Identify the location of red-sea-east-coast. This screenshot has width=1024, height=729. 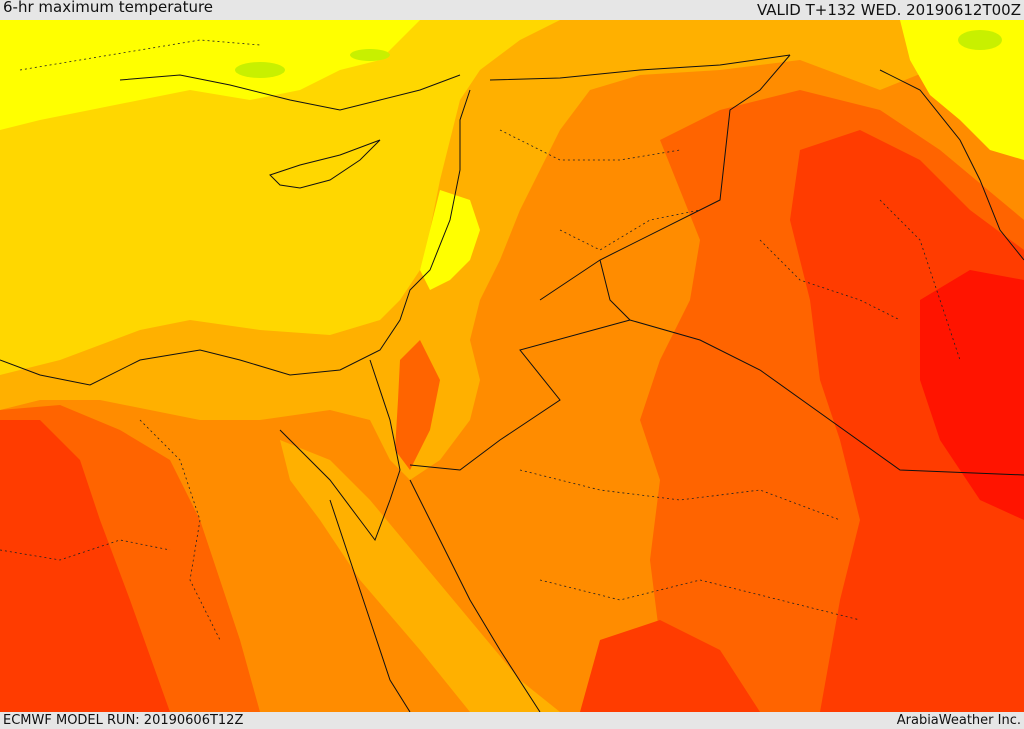
(475, 595).